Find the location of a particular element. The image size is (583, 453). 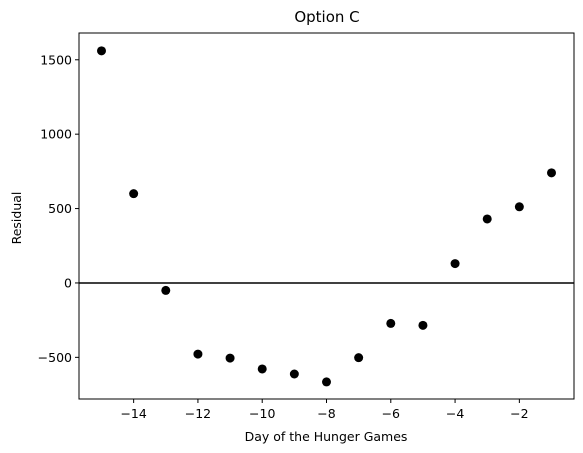

x-tick-label: −12 is located at coordinates (198, 413).